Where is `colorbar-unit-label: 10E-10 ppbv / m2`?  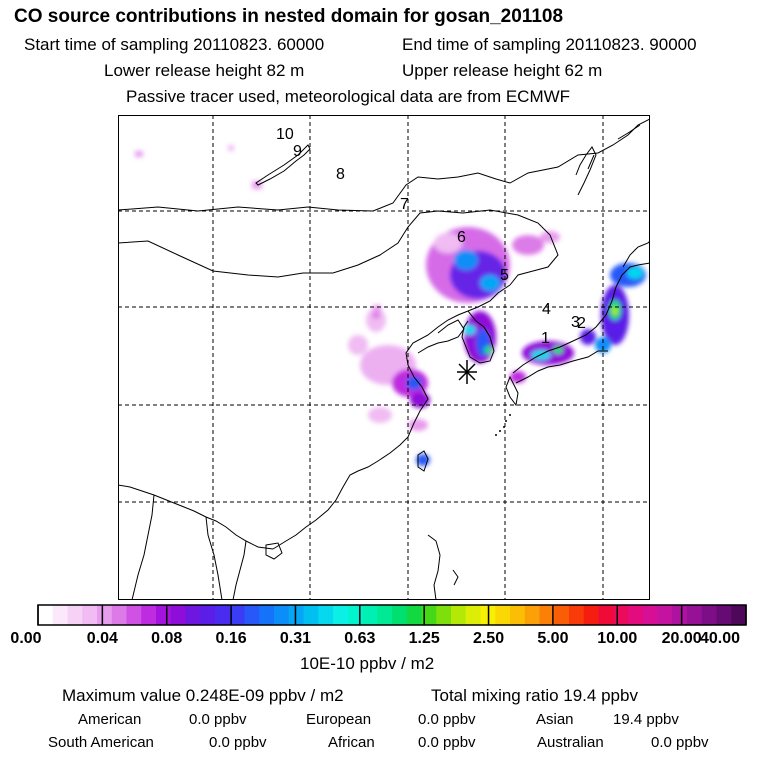 colorbar-unit-label: 10E-10 ppbv / m2 is located at coordinates (367, 663).